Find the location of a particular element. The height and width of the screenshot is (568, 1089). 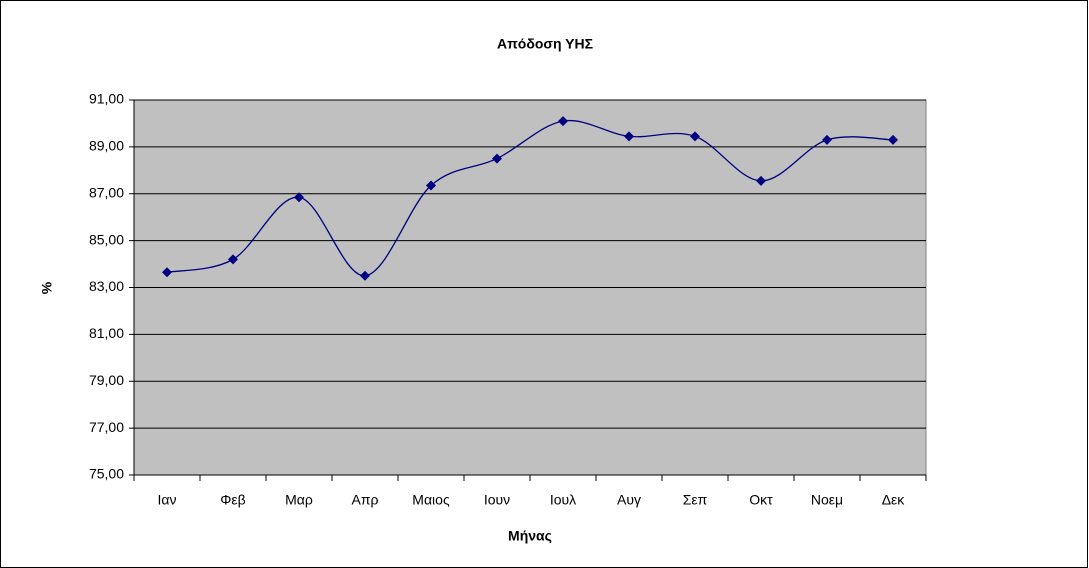

y-tick-label: 79,00 is located at coordinates (106, 380).